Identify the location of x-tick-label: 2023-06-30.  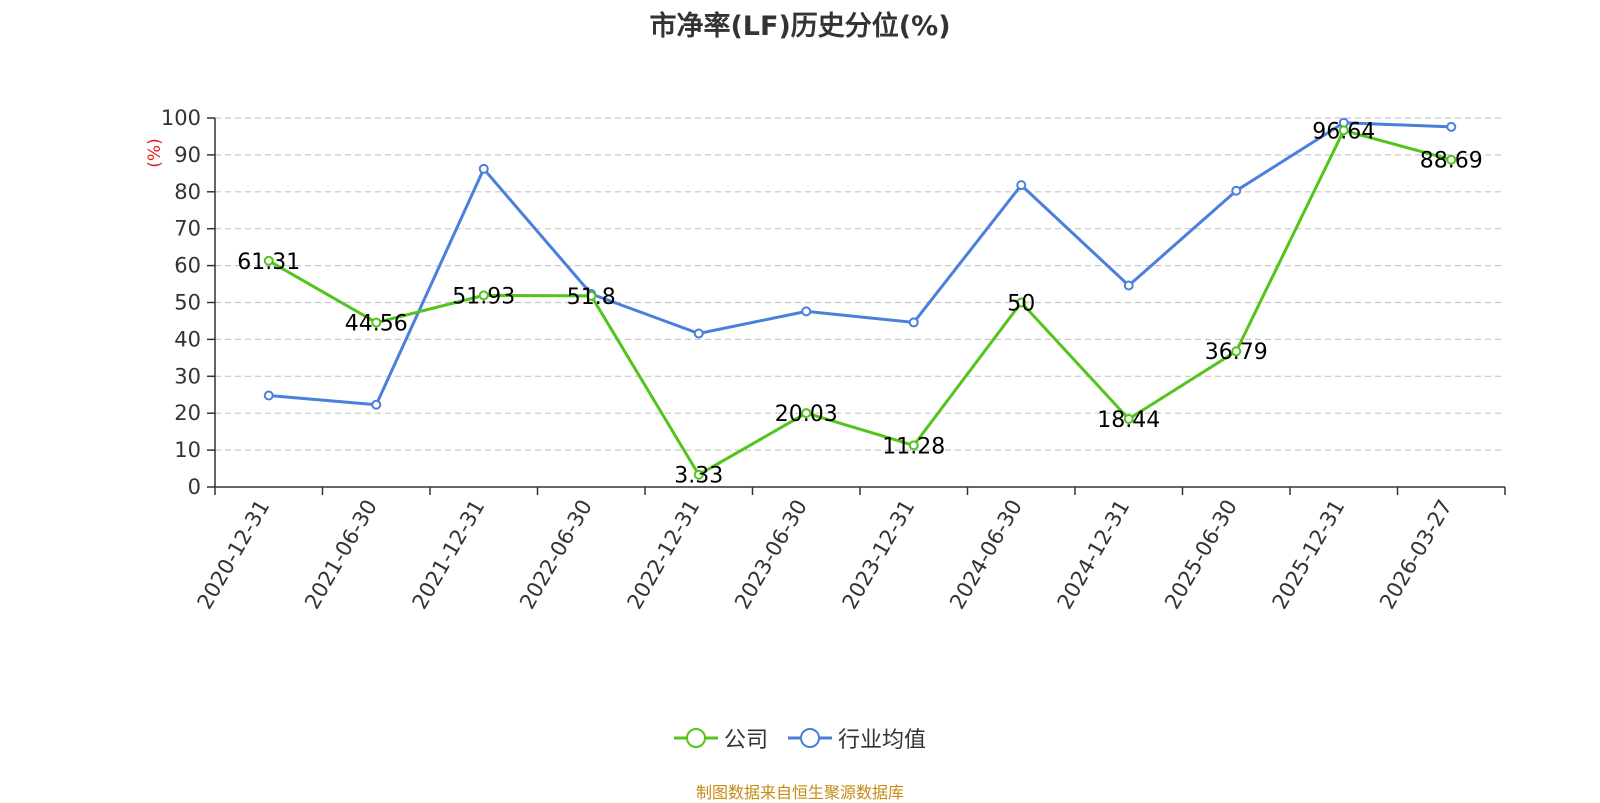
(771, 555).